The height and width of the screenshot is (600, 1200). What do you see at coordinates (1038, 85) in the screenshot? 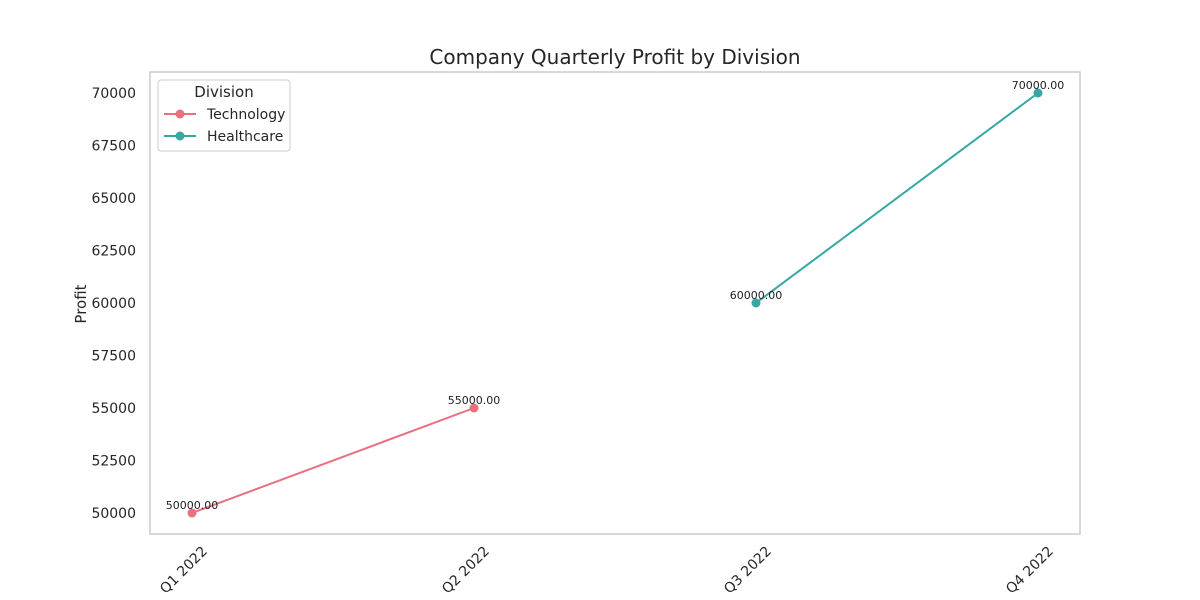
I see `data-label: 70000.00` at bounding box center [1038, 85].